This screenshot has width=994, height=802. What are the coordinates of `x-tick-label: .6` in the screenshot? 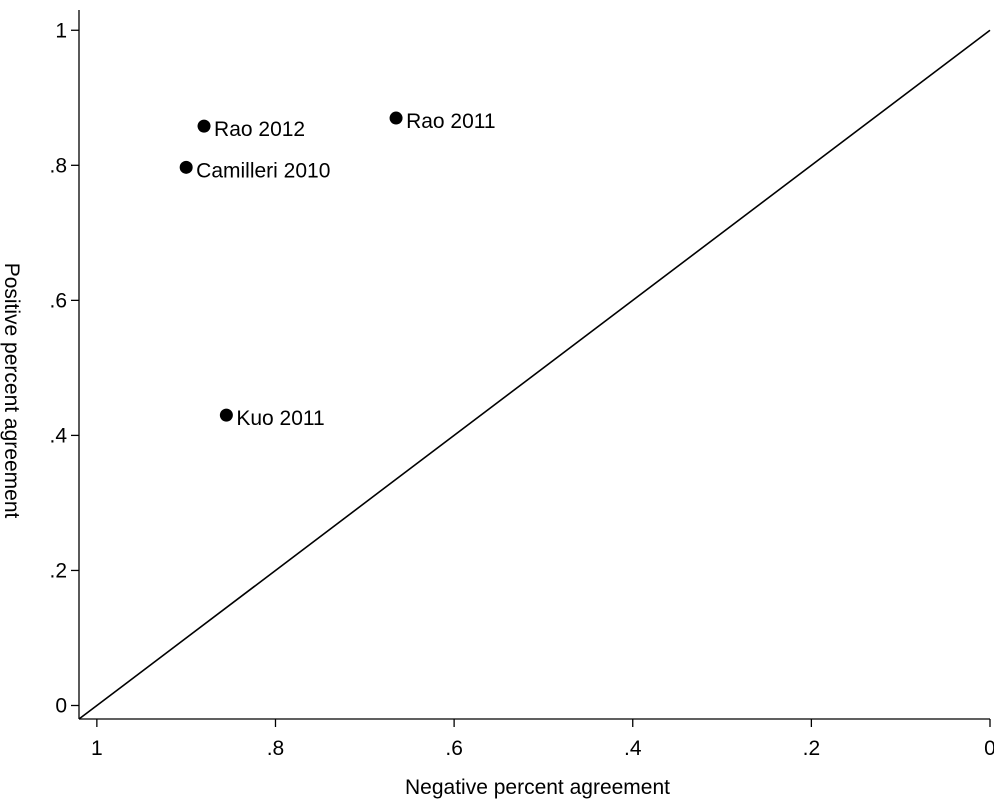 It's located at (454, 748).